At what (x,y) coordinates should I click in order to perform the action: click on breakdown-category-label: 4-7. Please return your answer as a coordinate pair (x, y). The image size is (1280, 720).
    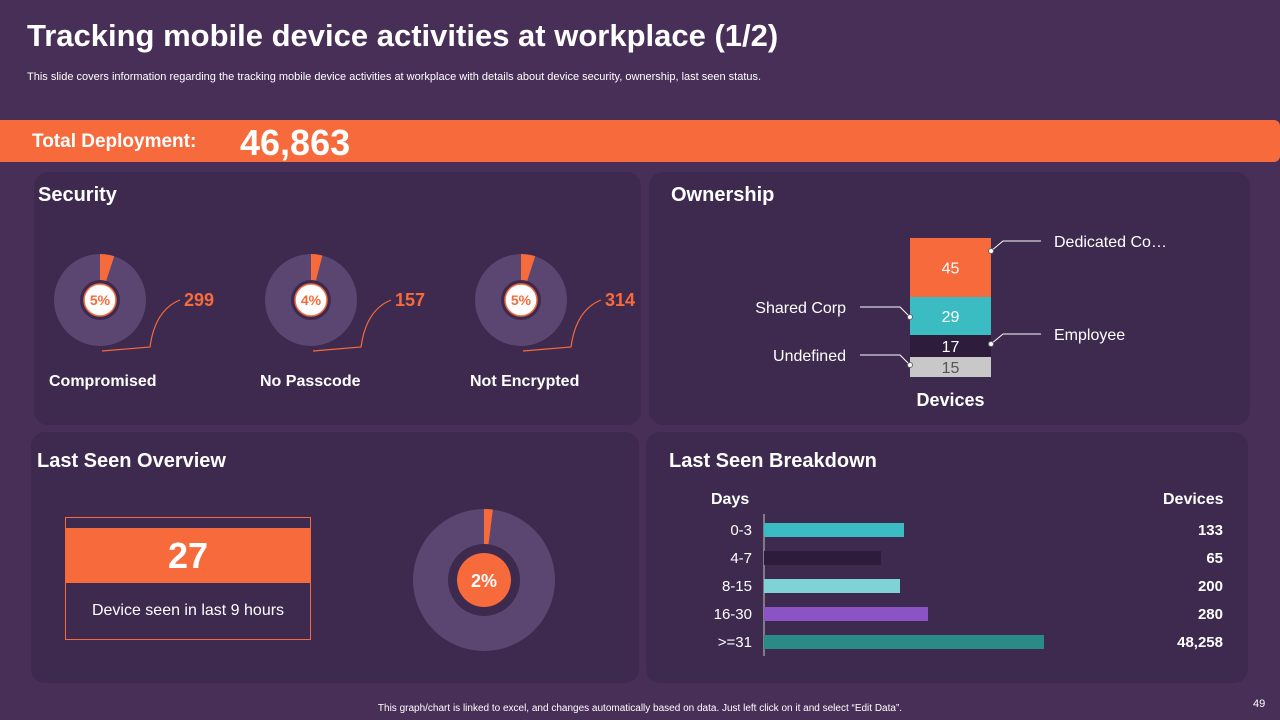
    Looking at the image, I should click on (741, 558).